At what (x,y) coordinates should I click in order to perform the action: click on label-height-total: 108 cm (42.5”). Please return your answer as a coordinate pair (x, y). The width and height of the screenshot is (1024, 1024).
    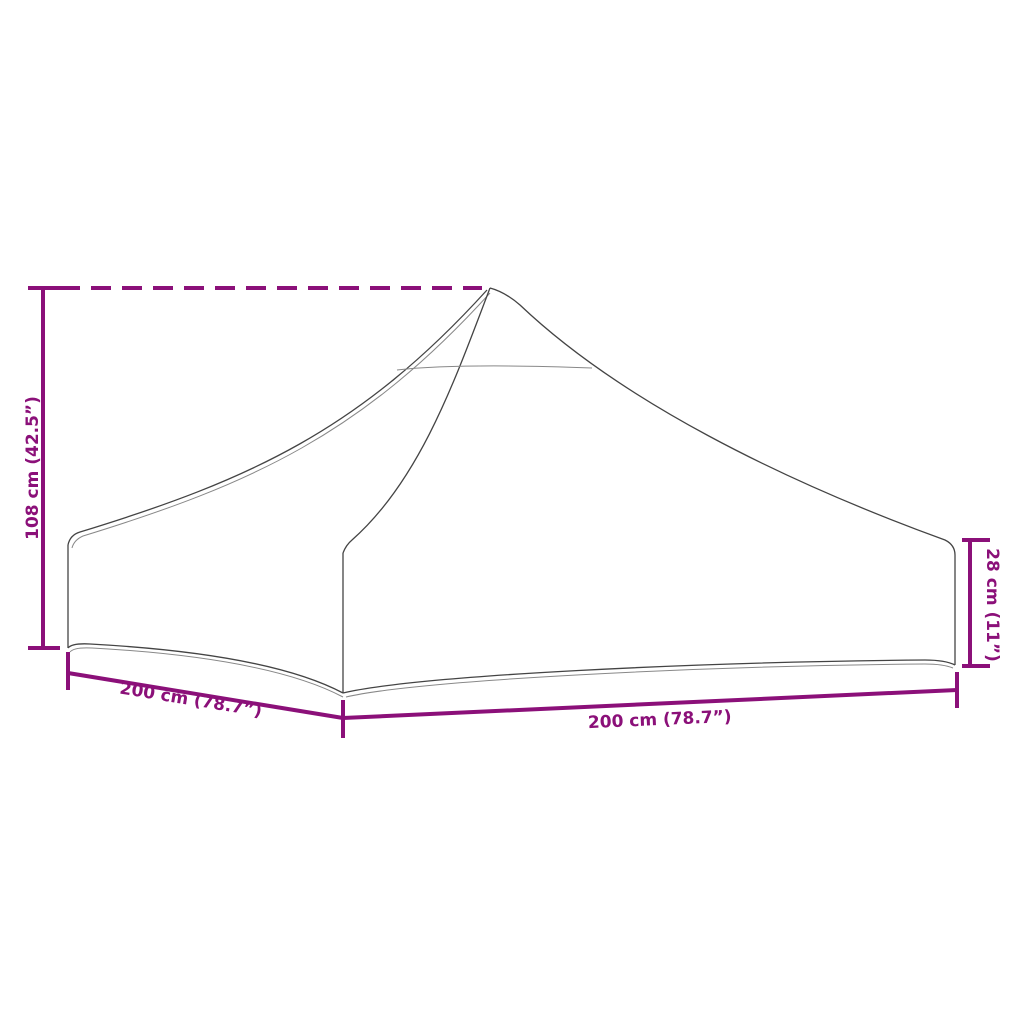
    Looking at the image, I should click on (33, 468).